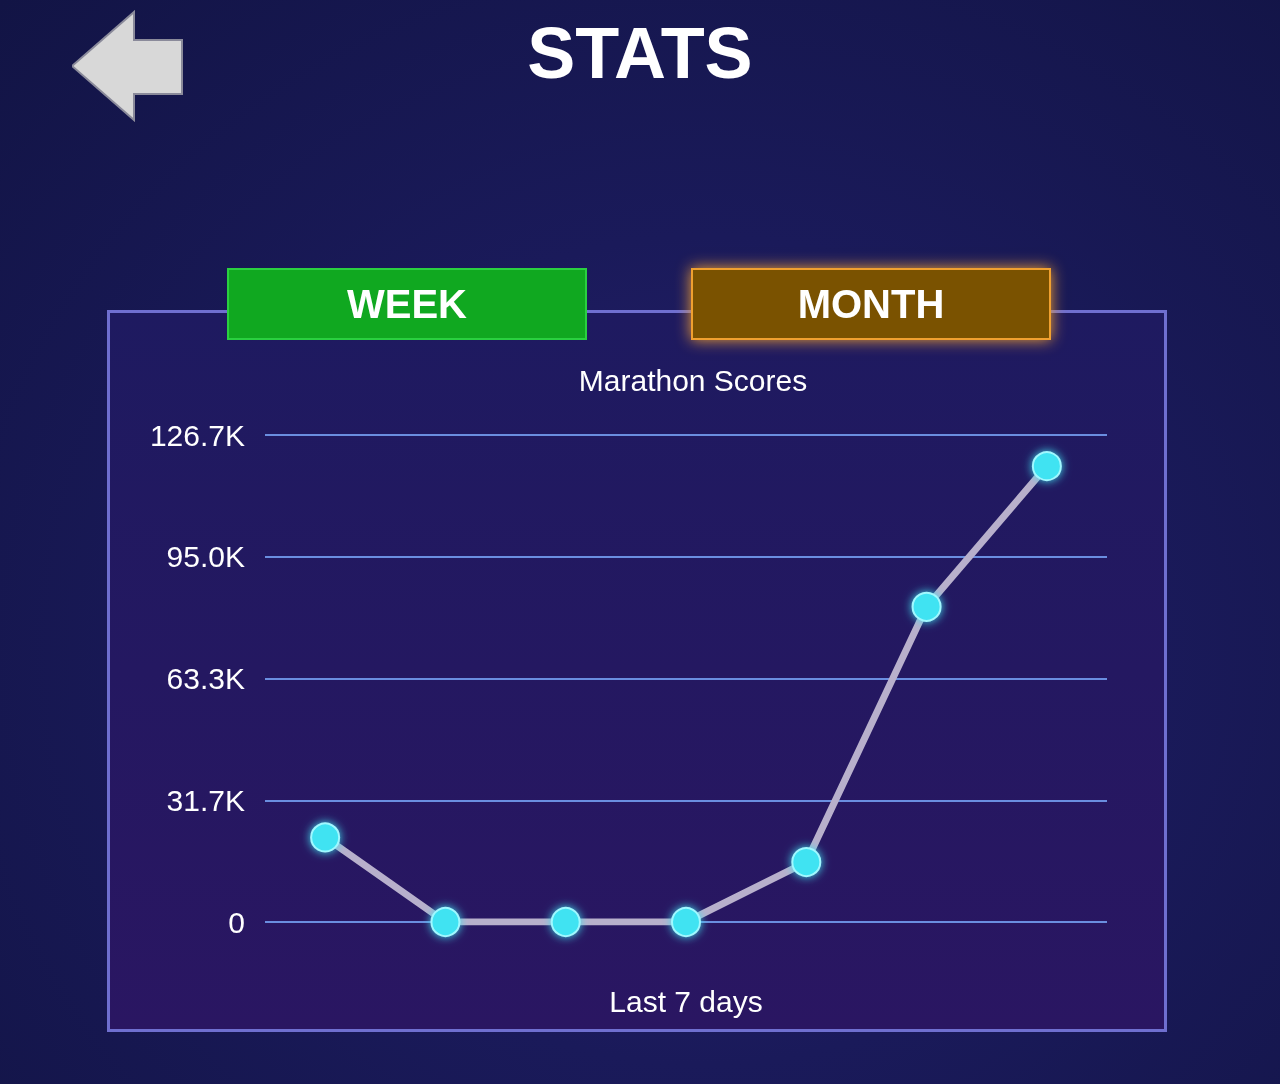 Image resolution: width=1280 pixels, height=1084 pixels. What do you see at coordinates (197, 435) in the screenshot?
I see `y-tick-label: 126.7K` at bounding box center [197, 435].